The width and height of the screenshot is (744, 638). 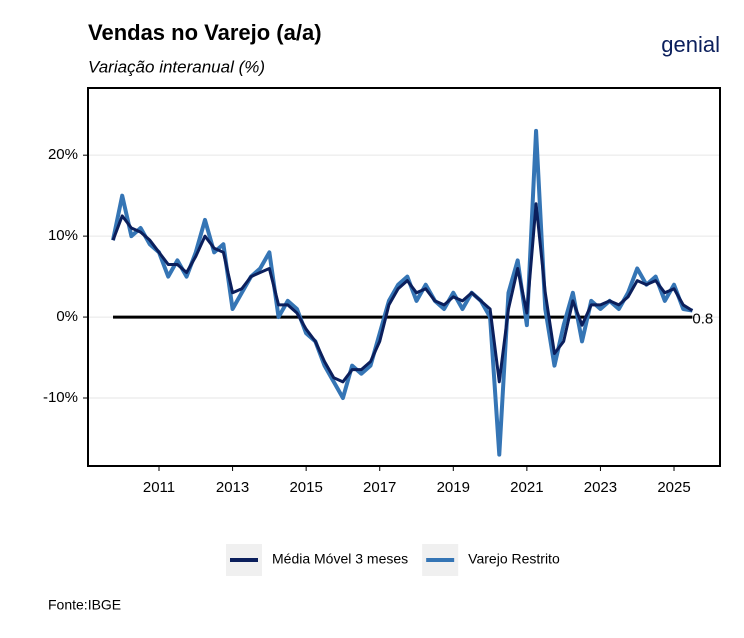 What do you see at coordinates (63, 154) in the screenshot?
I see `y-tick-label: 20%` at bounding box center [63, 154].